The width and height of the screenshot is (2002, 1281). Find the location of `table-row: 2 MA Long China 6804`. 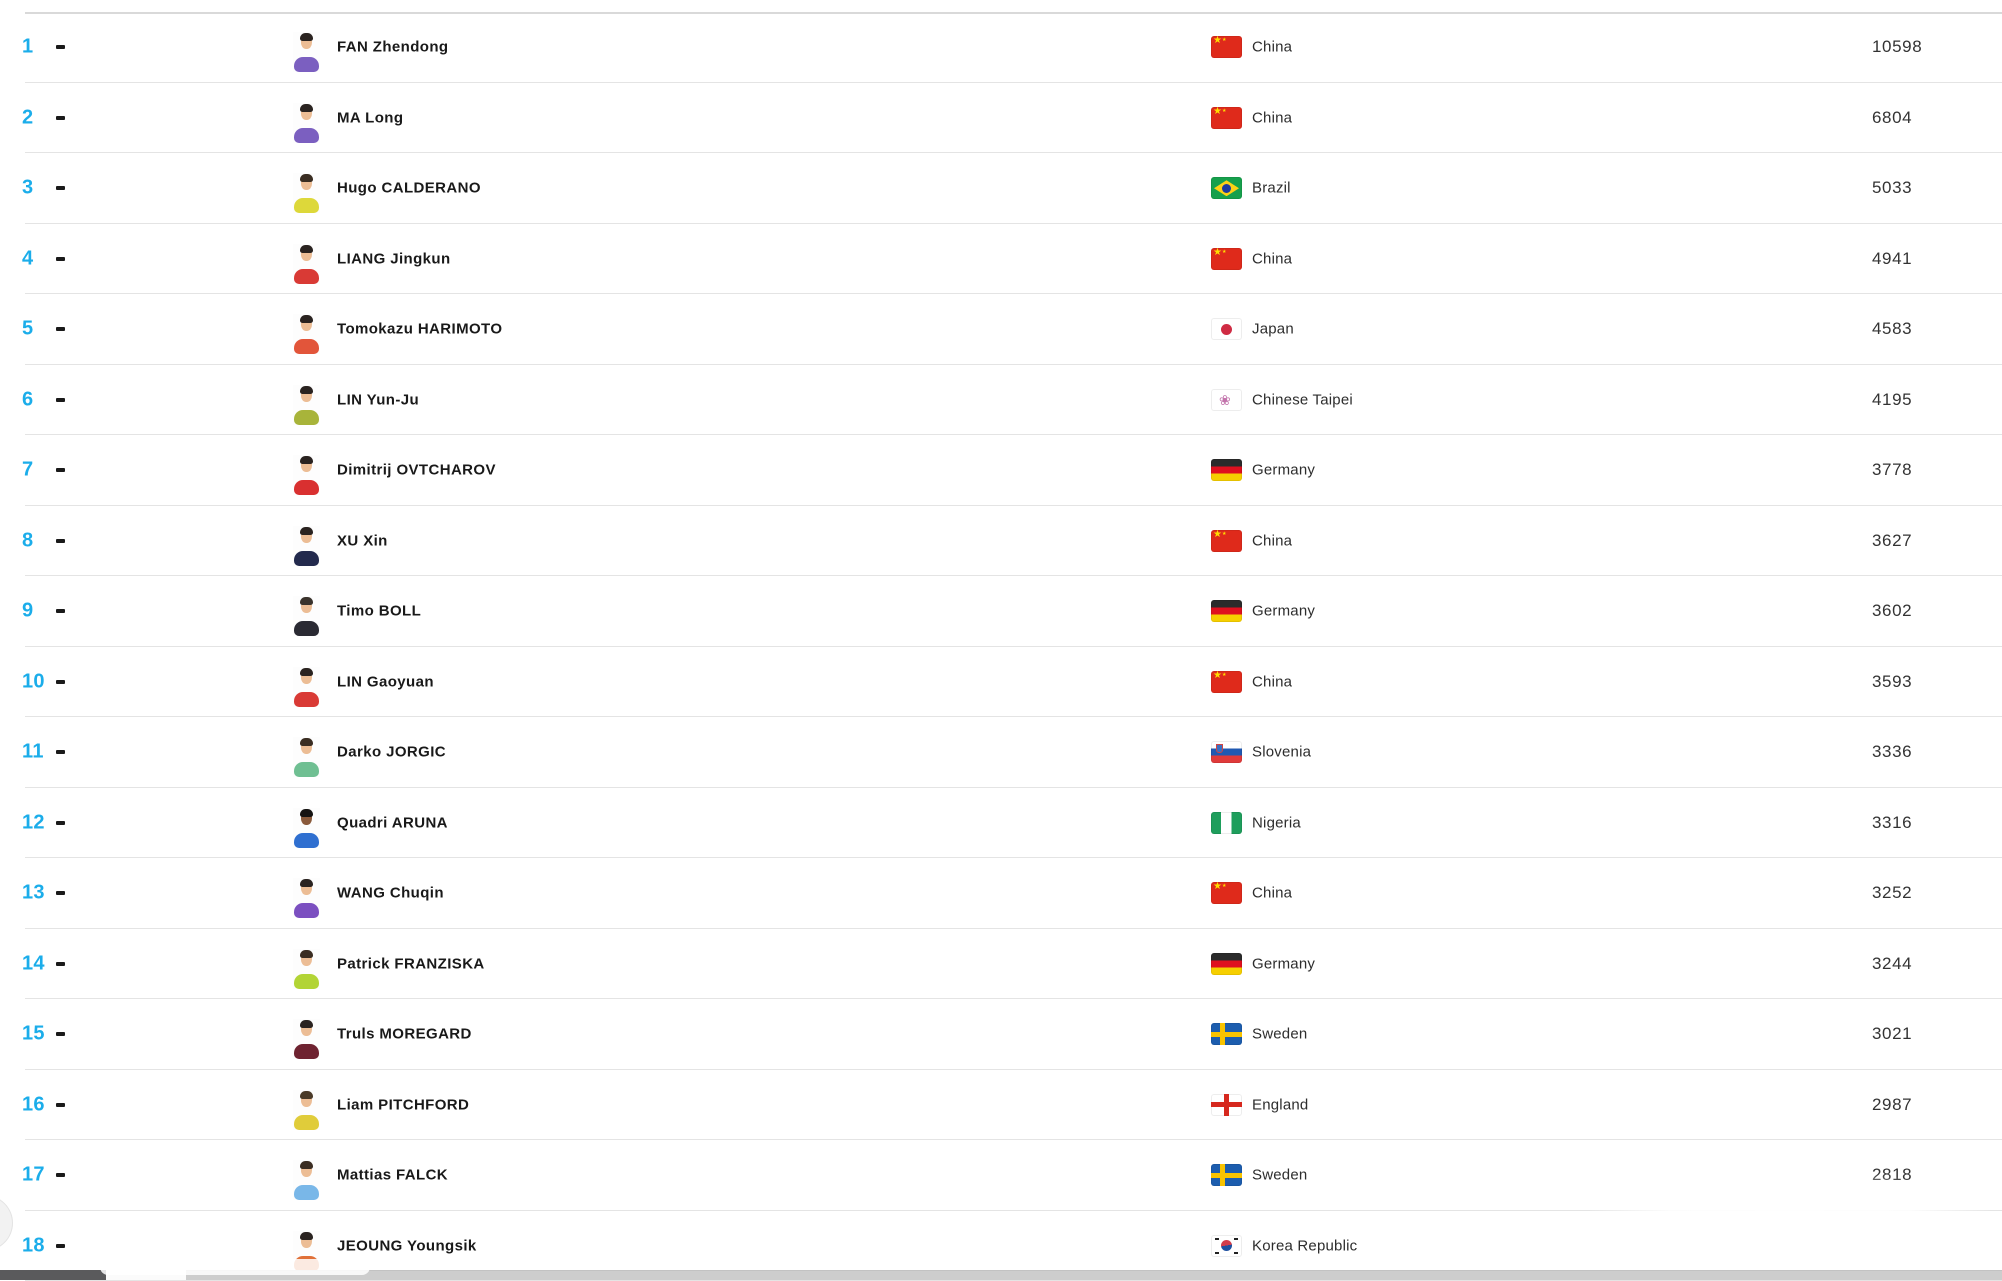

table-row: 2 MA Long China 6804 is located at coordinates (1001, 118).